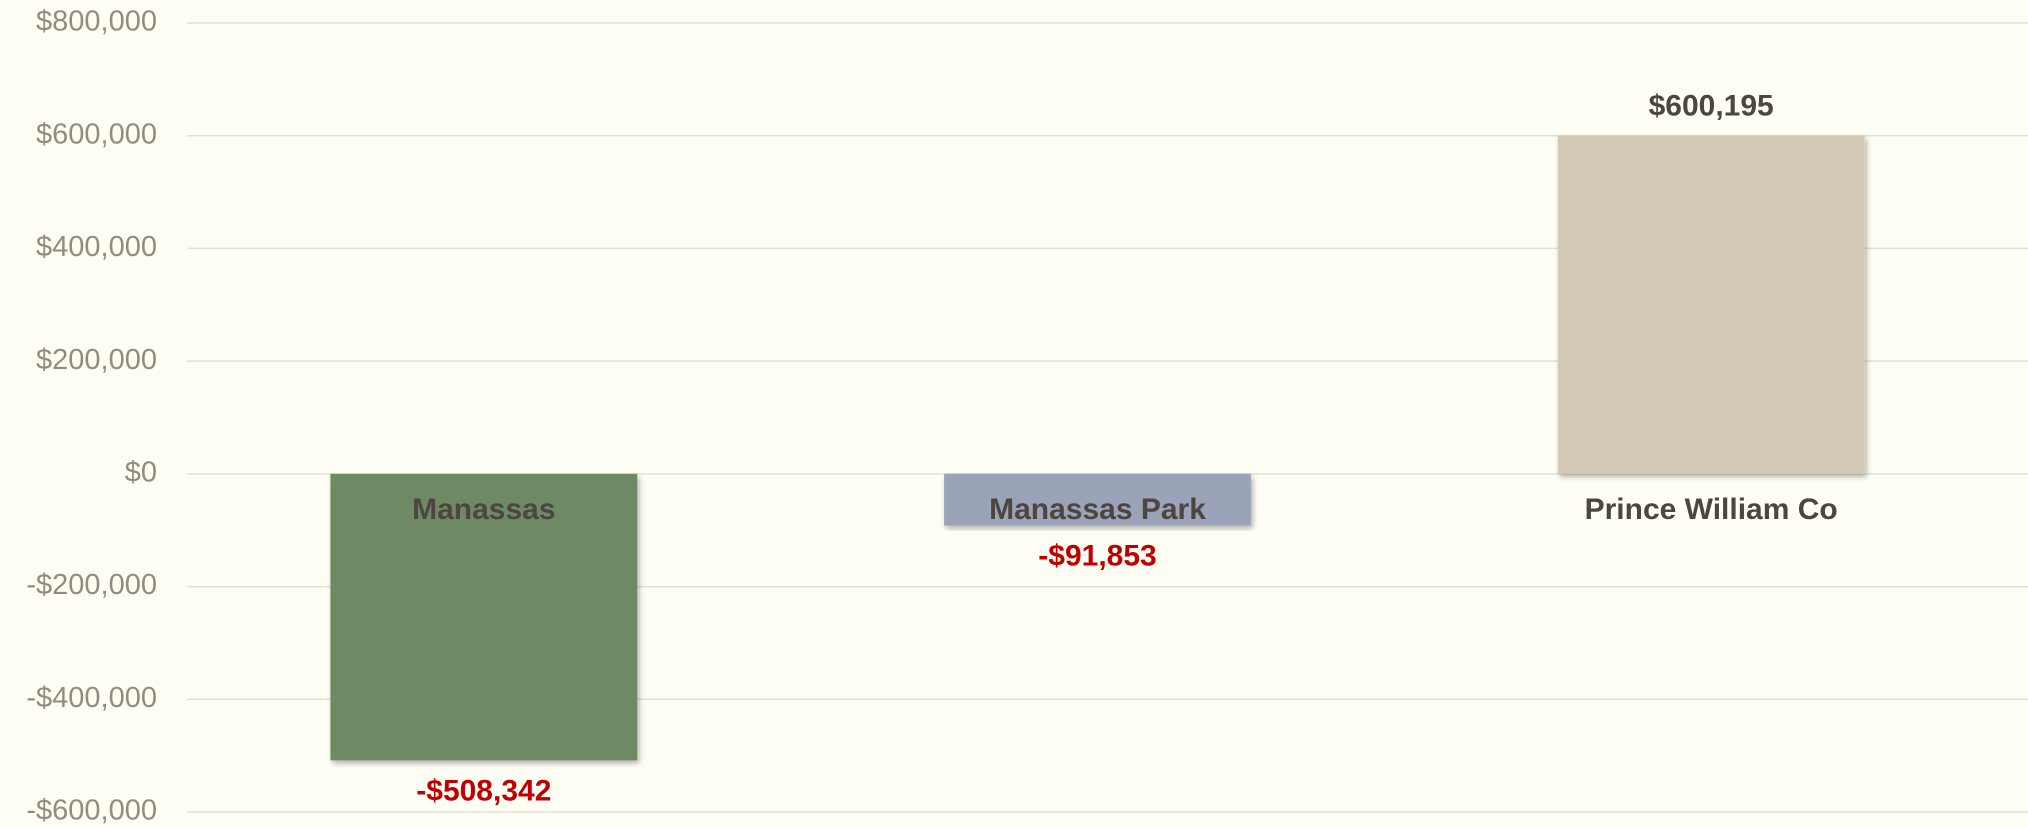  What do you see at coordinates (1097, 556) in the screenshot?
I see `value-label: -$91,853` at bounding box center [1097, 556].